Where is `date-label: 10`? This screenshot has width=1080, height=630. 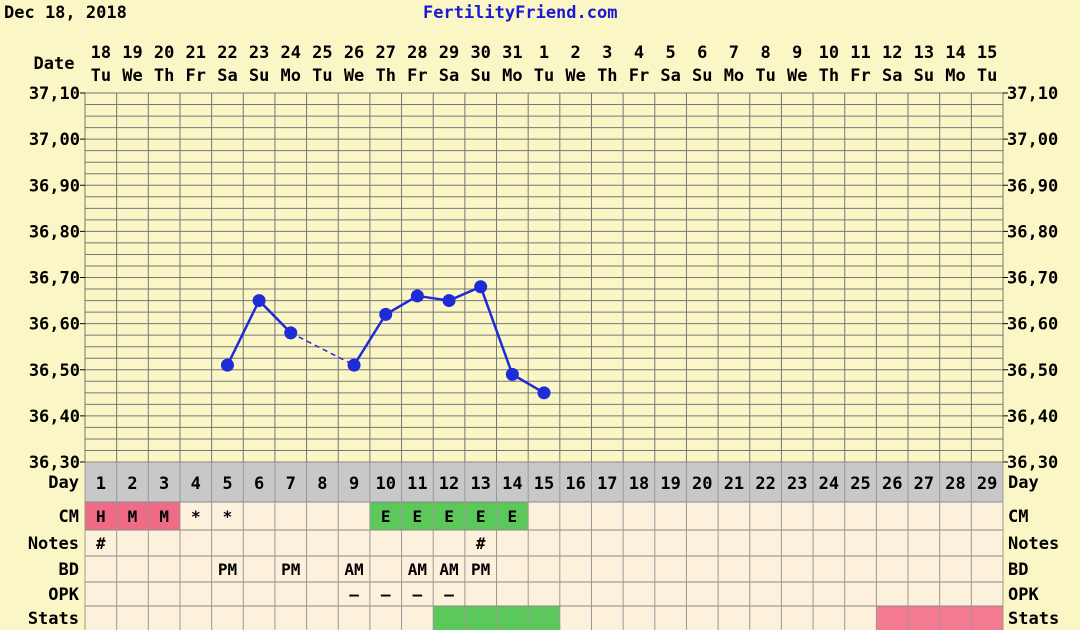
date-label: 10 is located at coordinates (829, 53).